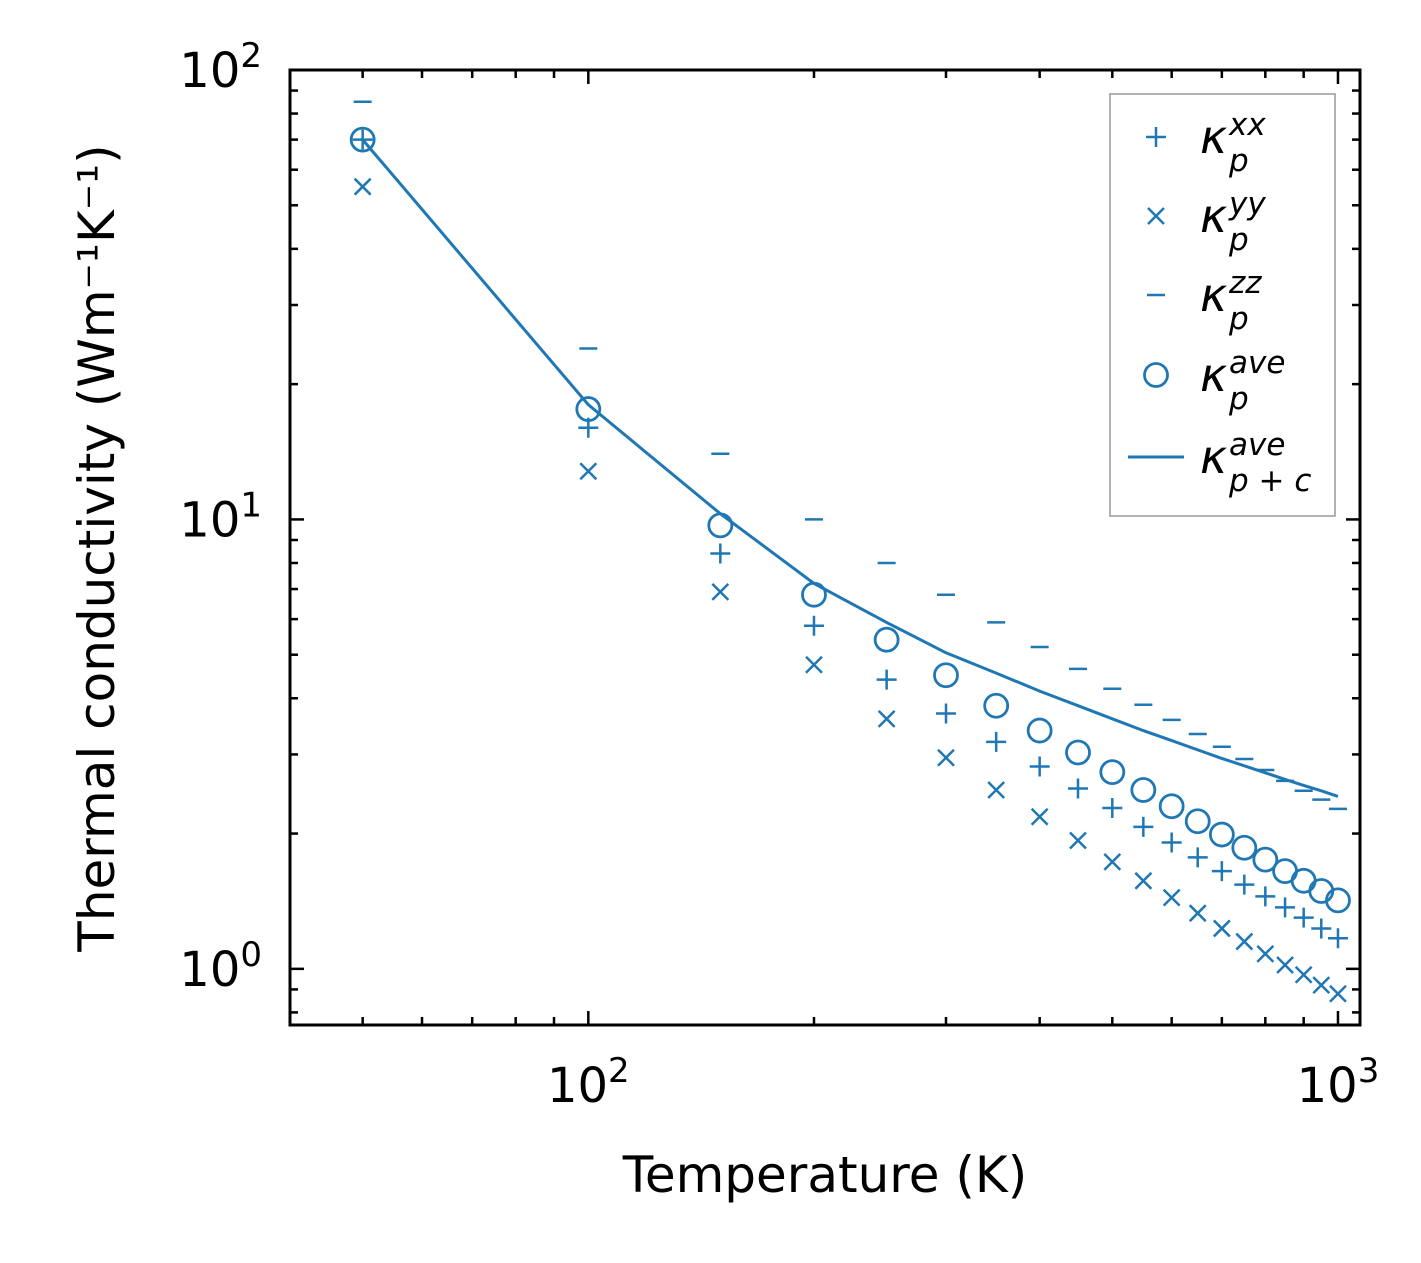 Image resolution: width=1421 pixels, height=1263 pixels. I want to click on legend-label-yy: κ, so click(1213, 216).